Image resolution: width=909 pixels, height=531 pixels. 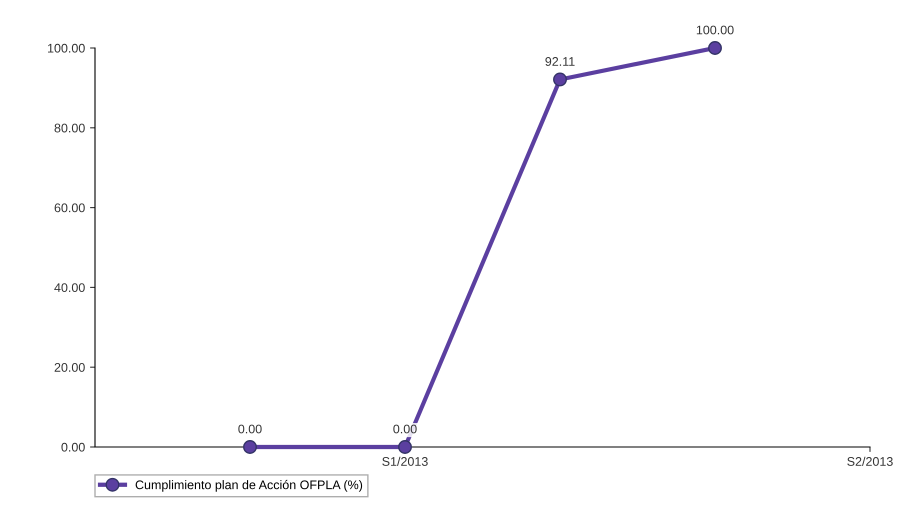 What do you see at coordinates (69, 287) in the screenshot?
I see `y-tick-label: 40.00` at bounding box center [69, 287].